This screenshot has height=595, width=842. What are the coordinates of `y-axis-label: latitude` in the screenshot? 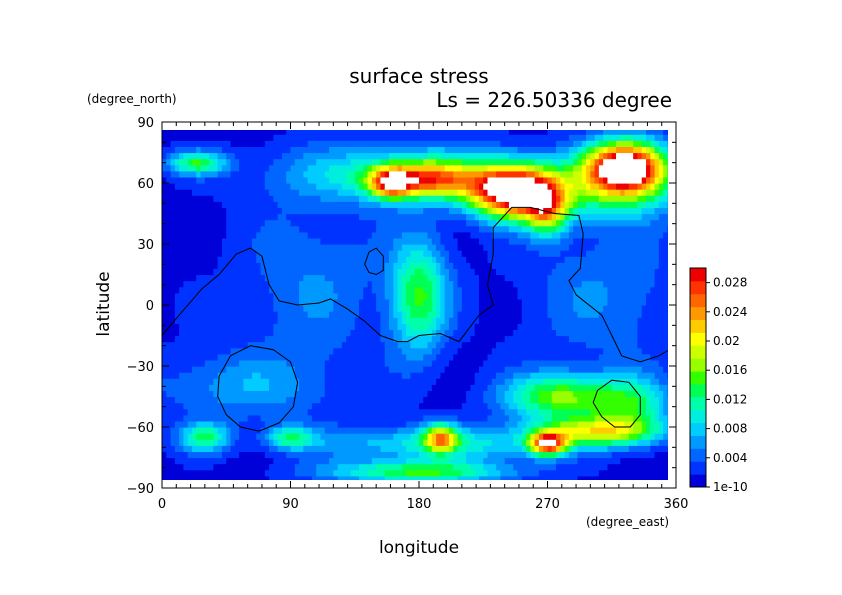 It's located at (104, 303).